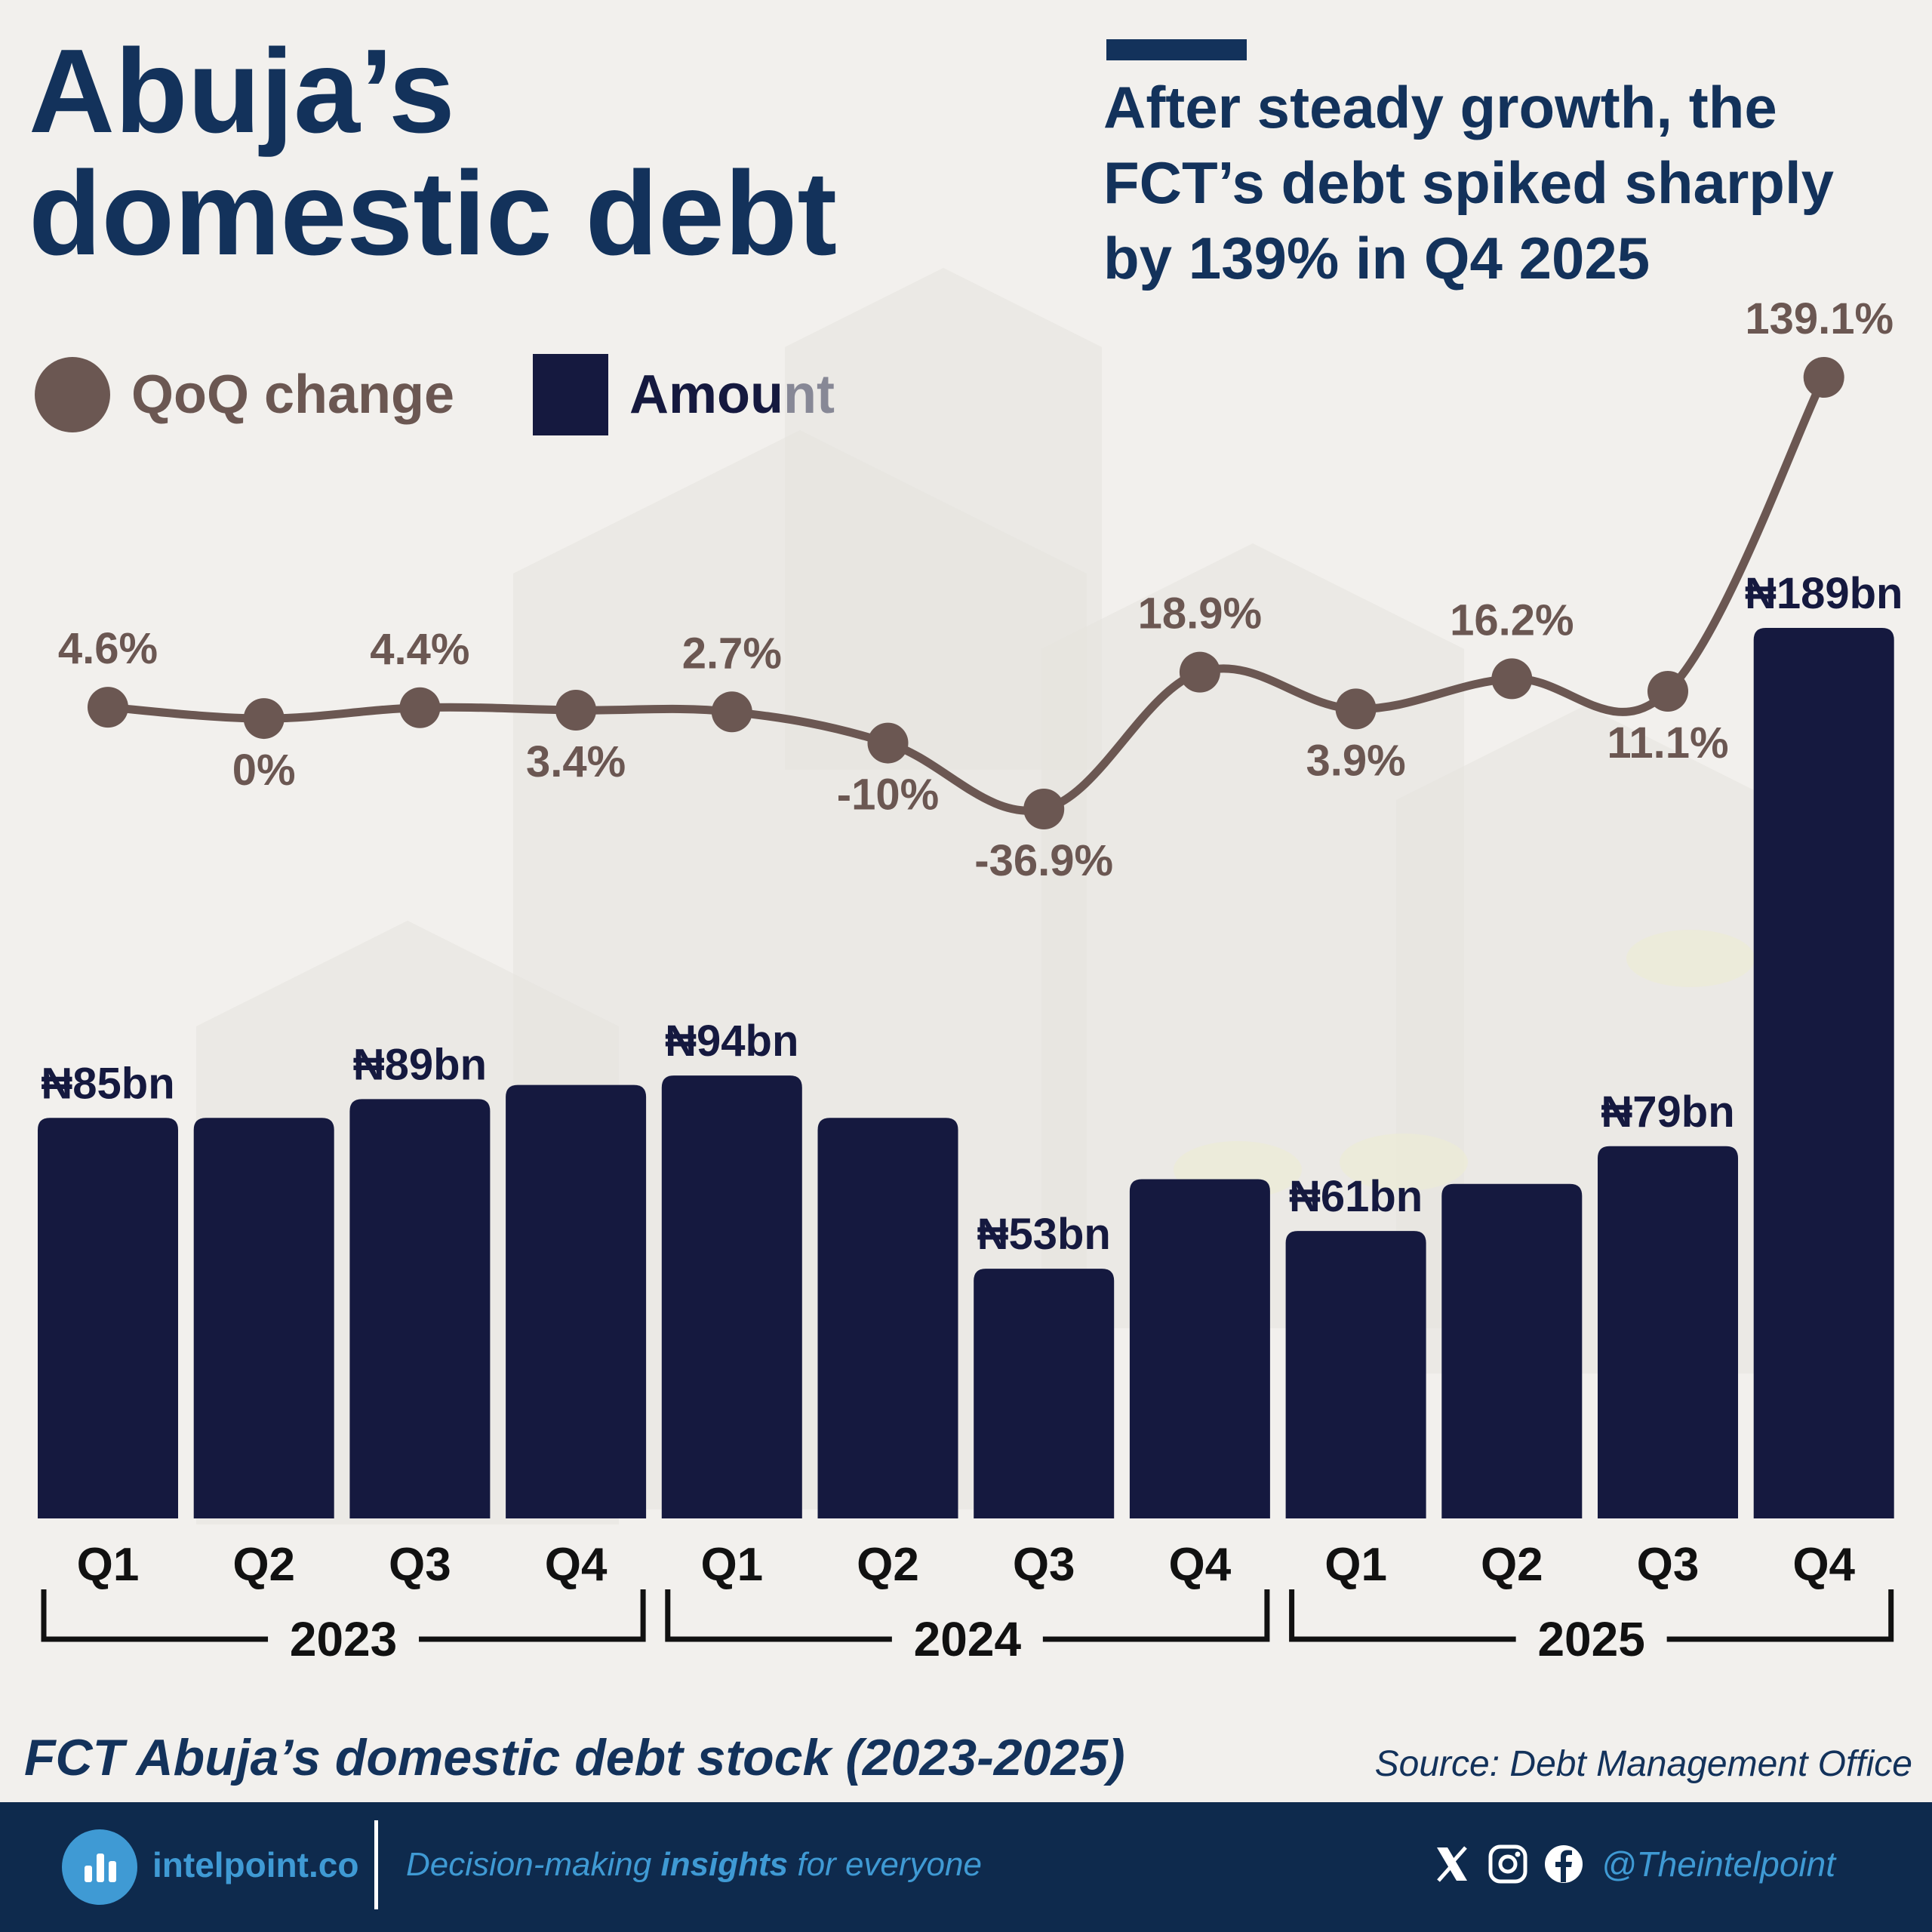 The width and height of the screenshot is (1932, 1932). What do you see at coordinates (1200, 613) in the screenshot?
I see `qoq-point-label: 18.9%` at bounding box center [1200, 613].